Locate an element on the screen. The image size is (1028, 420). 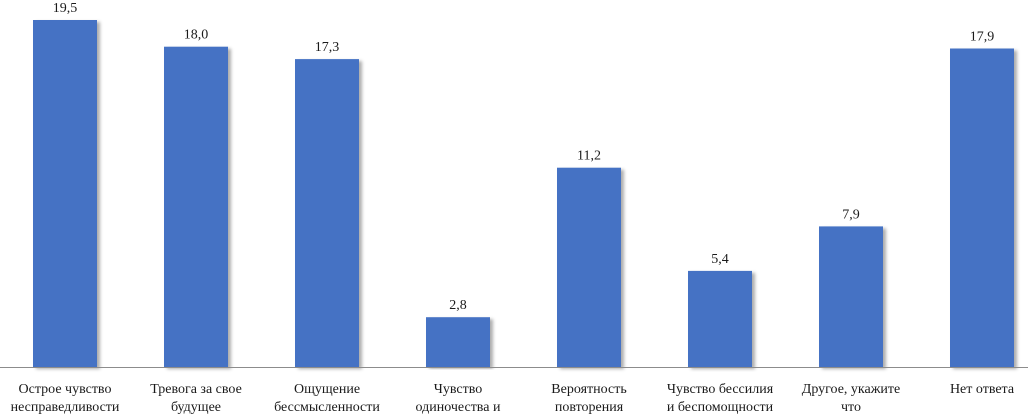
value-label-8: 17,9 is located at coordinates (982, 37).